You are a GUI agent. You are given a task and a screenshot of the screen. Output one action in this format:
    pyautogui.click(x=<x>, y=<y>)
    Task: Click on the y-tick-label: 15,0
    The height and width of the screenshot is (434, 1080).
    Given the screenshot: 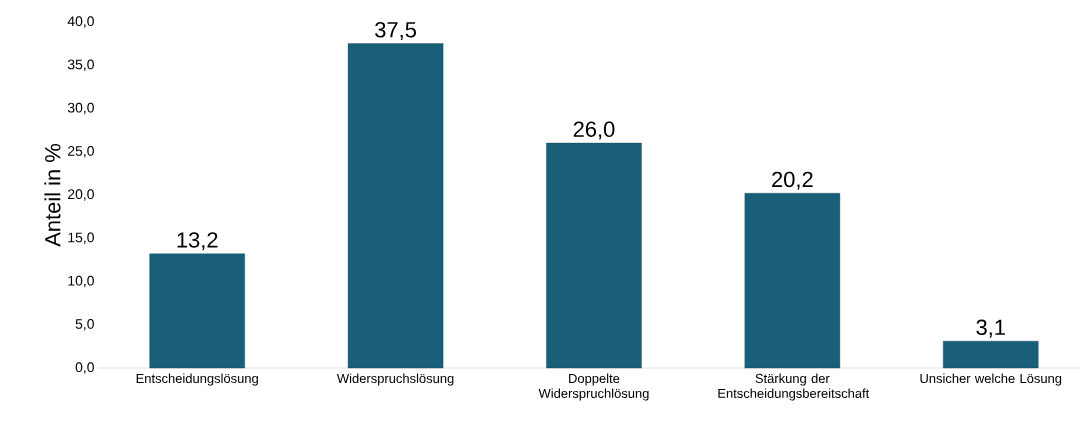 What is the action you would take?
    pyautogui.click(x=81, y=238)
    